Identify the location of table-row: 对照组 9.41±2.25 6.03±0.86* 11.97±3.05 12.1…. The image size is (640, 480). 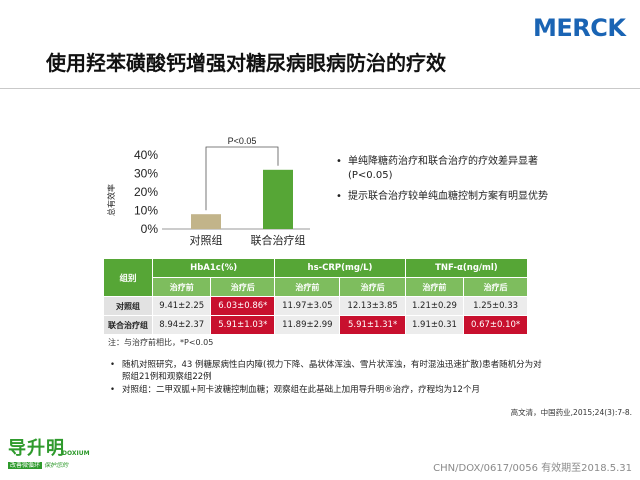
(315, 306).